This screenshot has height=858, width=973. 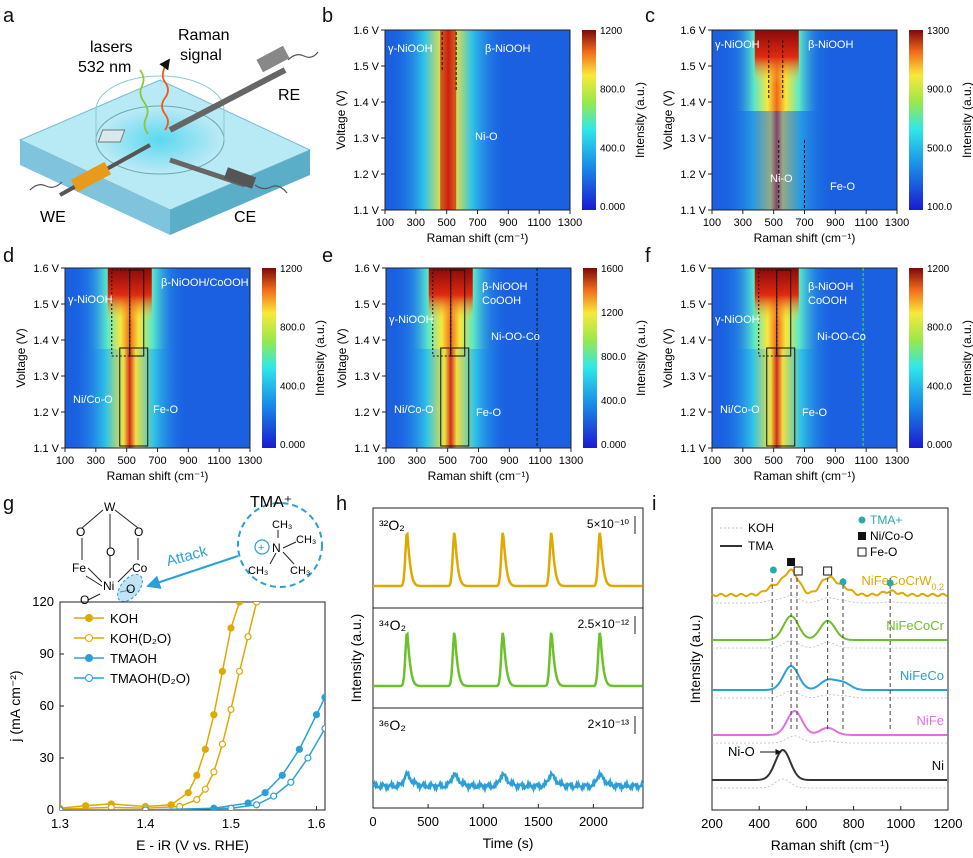 I want to click on we-label: WE, so click(x=53, y=217).